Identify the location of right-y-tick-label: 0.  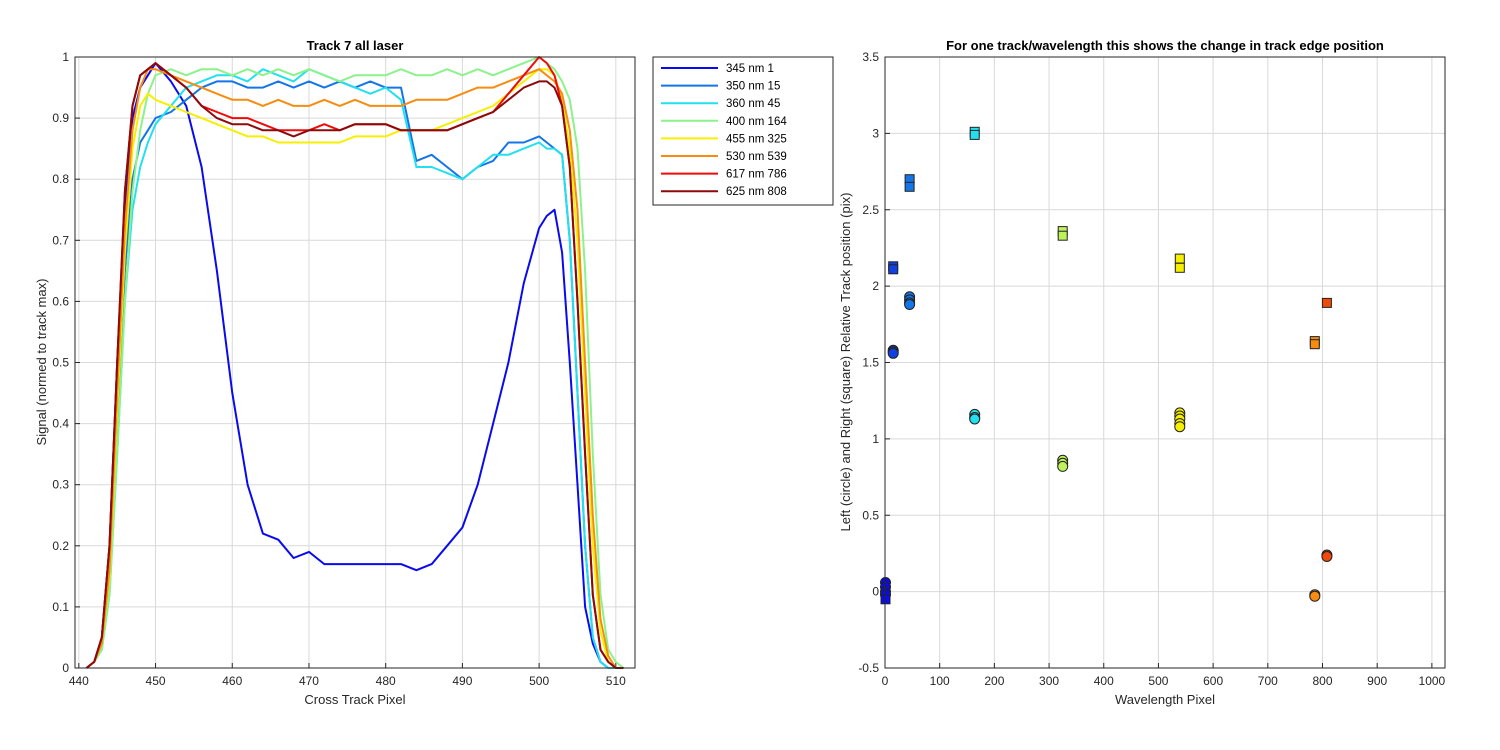
(875, 592).